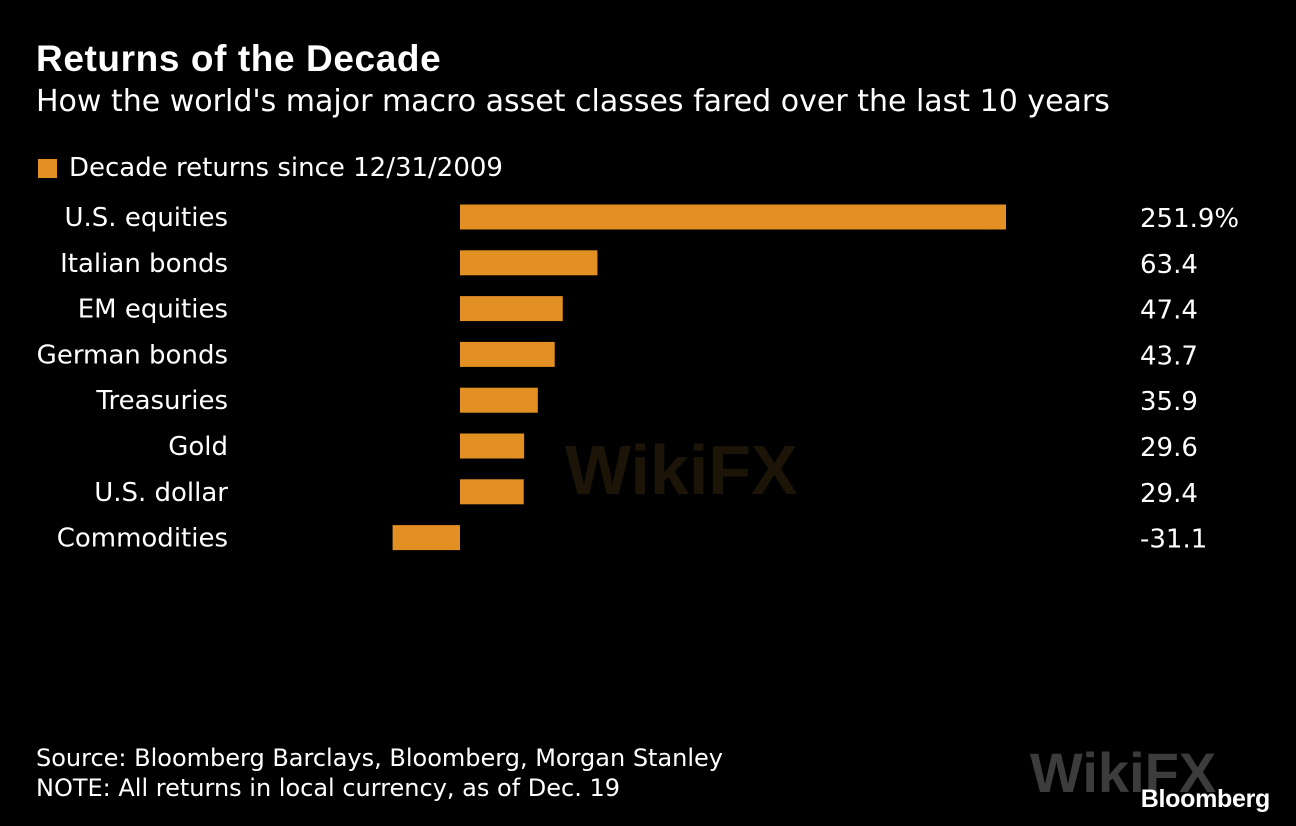 This screenshot has width=1296, height=826. Describe the element at coordinates (1173, 540) in the screenshot. I see `value-label: -31.1` at that location.